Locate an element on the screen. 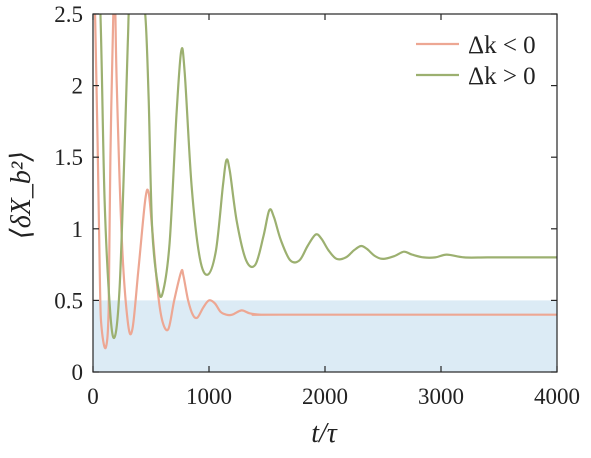 The image size is (591, 458). x-tick-label: 3000 is located at coordinates (441, 396).